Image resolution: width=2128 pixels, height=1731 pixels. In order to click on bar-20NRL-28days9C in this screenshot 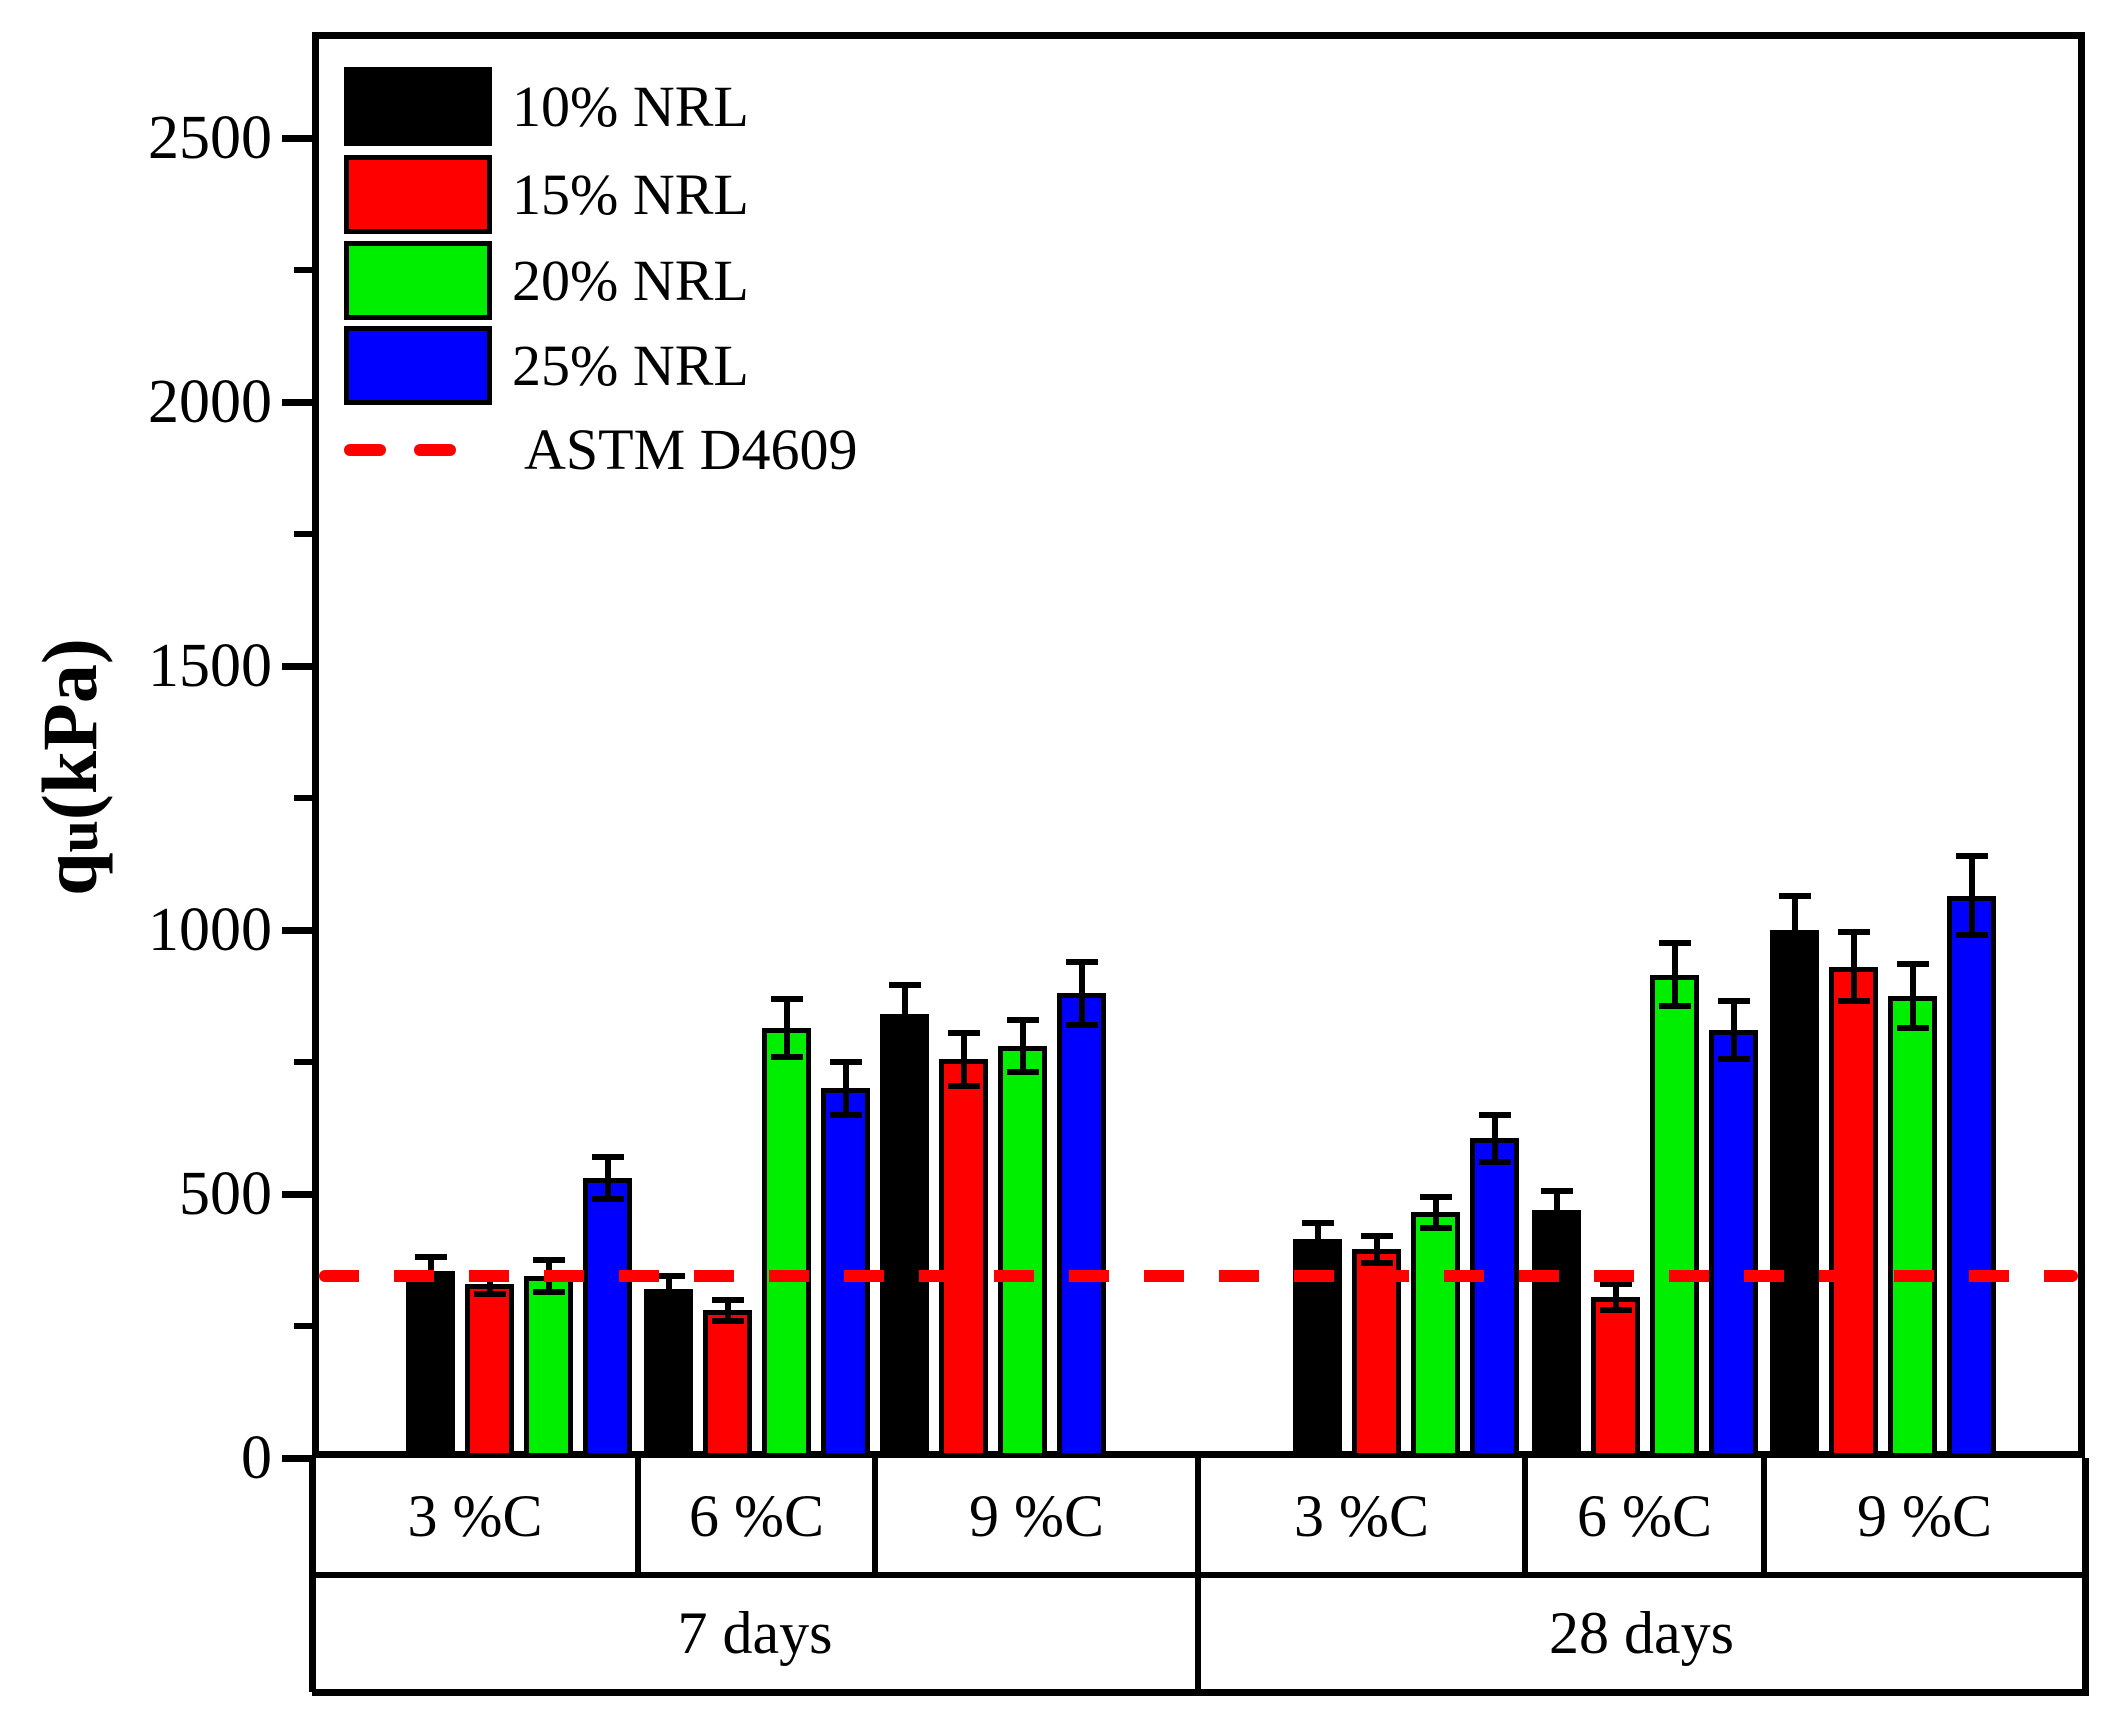, I will do `click(1912, 1226)`.